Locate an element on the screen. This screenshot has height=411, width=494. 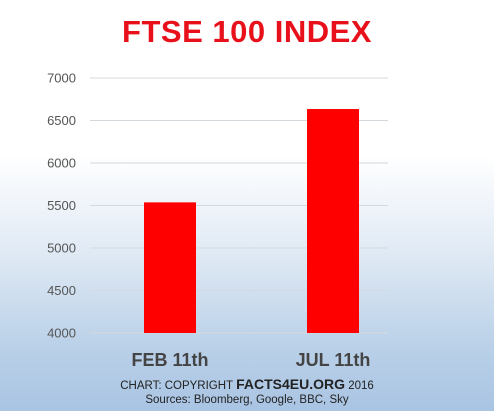
y-tick-label: 4500 is located at coordinates (61, 290).